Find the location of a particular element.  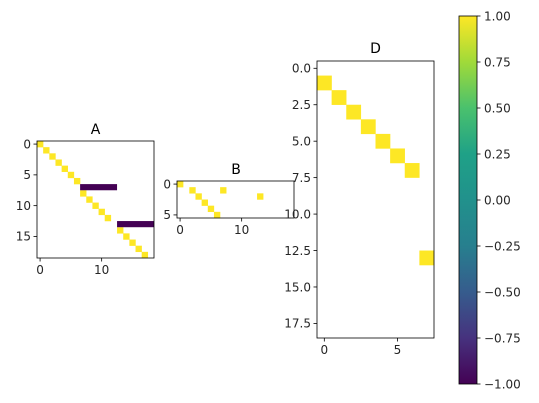

panel-d-ytick-label-0: 0.0 is located at coordinates (301, 69).